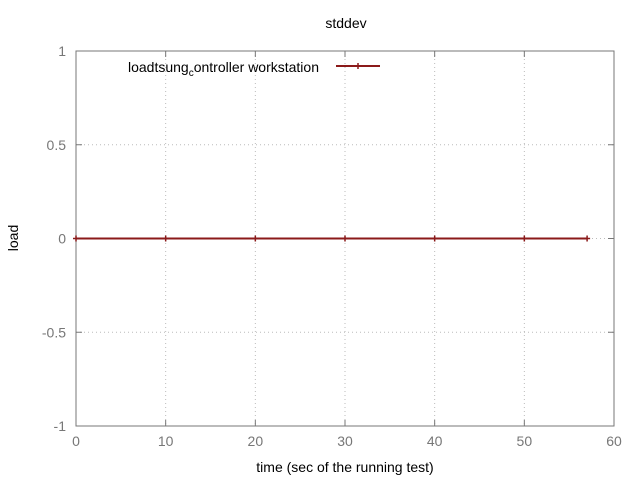  What do you see at coordinates (54, 332) in the screenshot?
I see `y-tick-label: -0.5` at bounding box center [54, 332].